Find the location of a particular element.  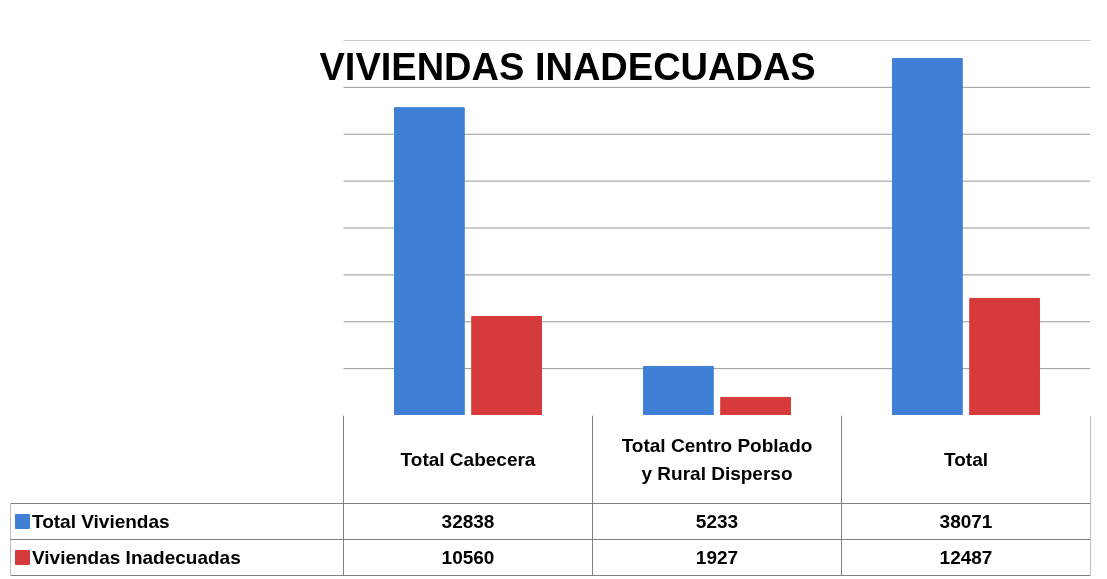

data-label: 5233 is located at coordinates (717, 521).